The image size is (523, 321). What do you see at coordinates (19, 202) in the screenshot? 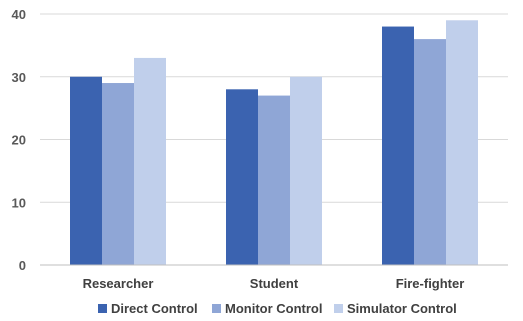
I see `y-tick-label-10: 10` at bounding box center [19, 202].